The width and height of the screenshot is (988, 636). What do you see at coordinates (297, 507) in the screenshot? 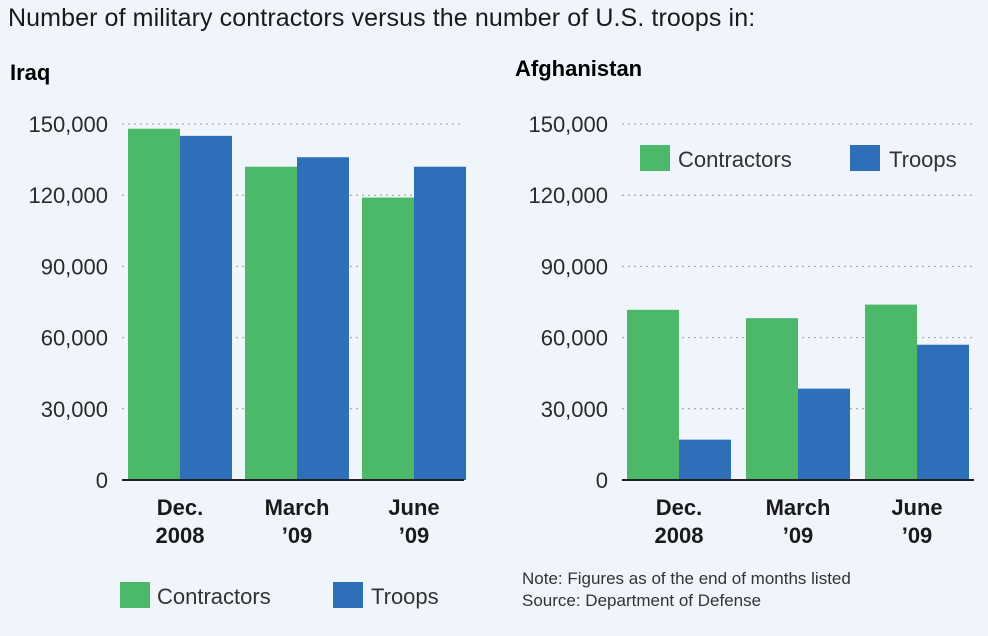
I see `iraq-category-label: March` at bounding box center [297, 507].